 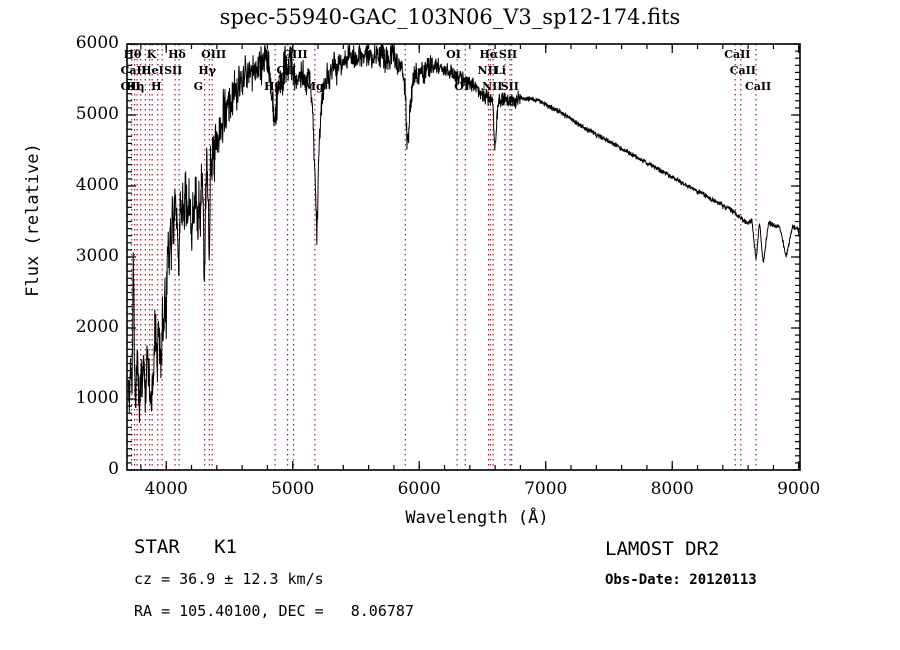 What do you see at coordinates (499, 70) in the screenshot?
I see `line-label-Li-6678: Li` at bounding box center [499, 70].